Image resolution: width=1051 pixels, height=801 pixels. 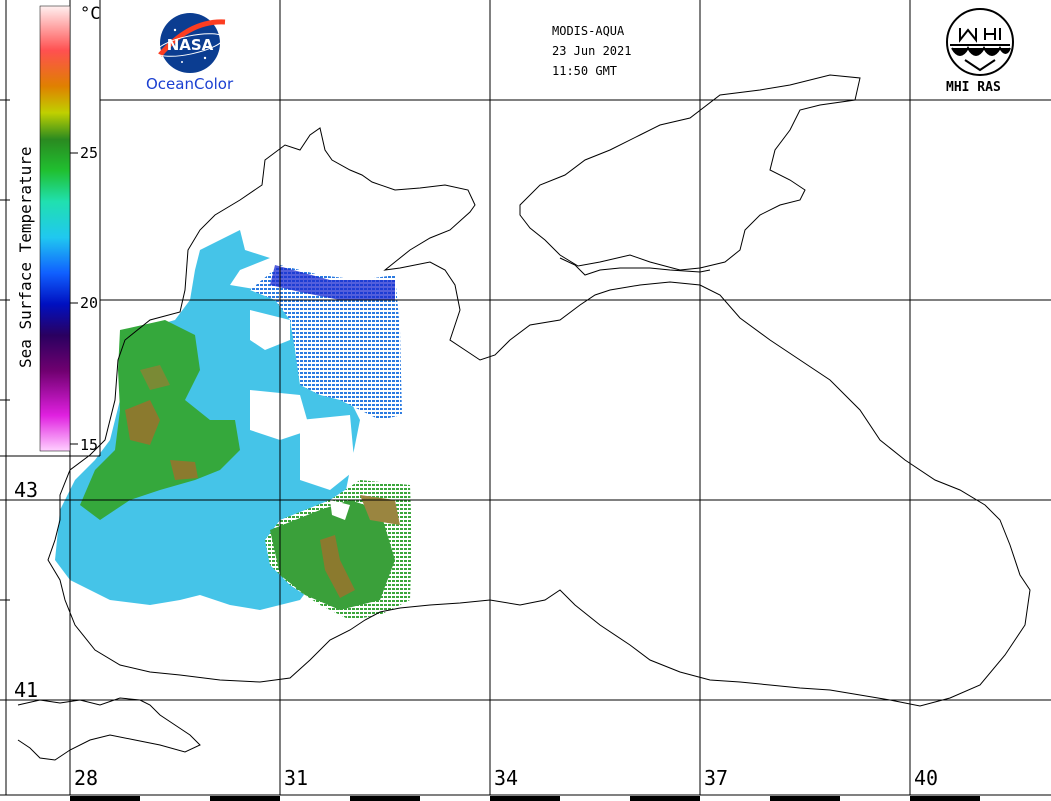 I want to click on header-time: 11:50 GMT, so click(x=585, y=71).